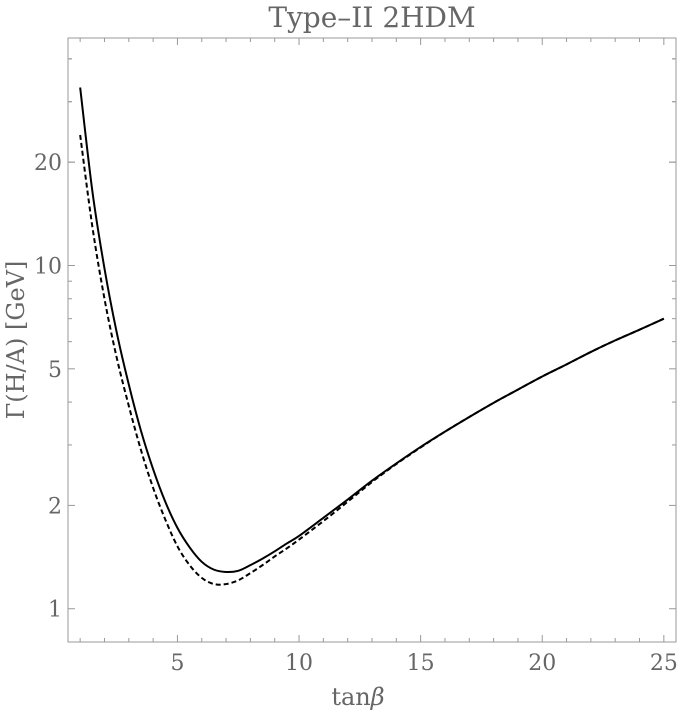 Image resolution: width=680 pixels, height=712 pixels. Describe the element at coordinates (48, 266) in the screenshot. I see `y-tick-label: 10` at that location.